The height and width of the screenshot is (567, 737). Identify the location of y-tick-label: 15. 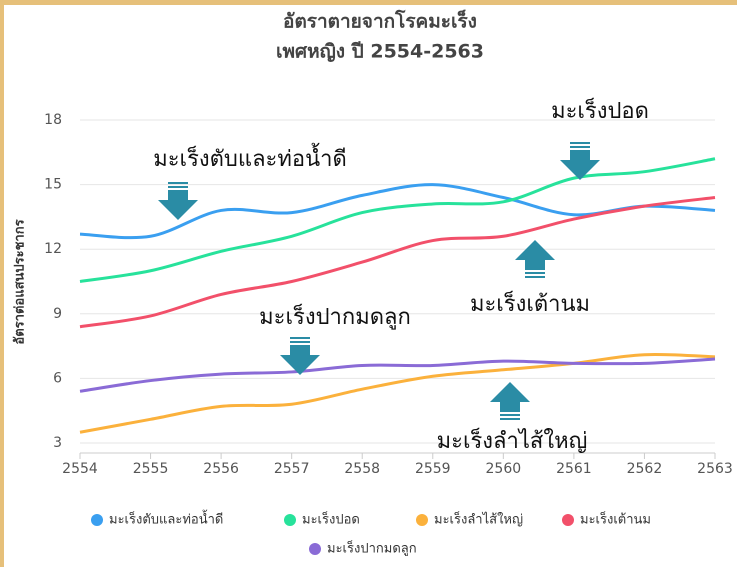
(53, 185).